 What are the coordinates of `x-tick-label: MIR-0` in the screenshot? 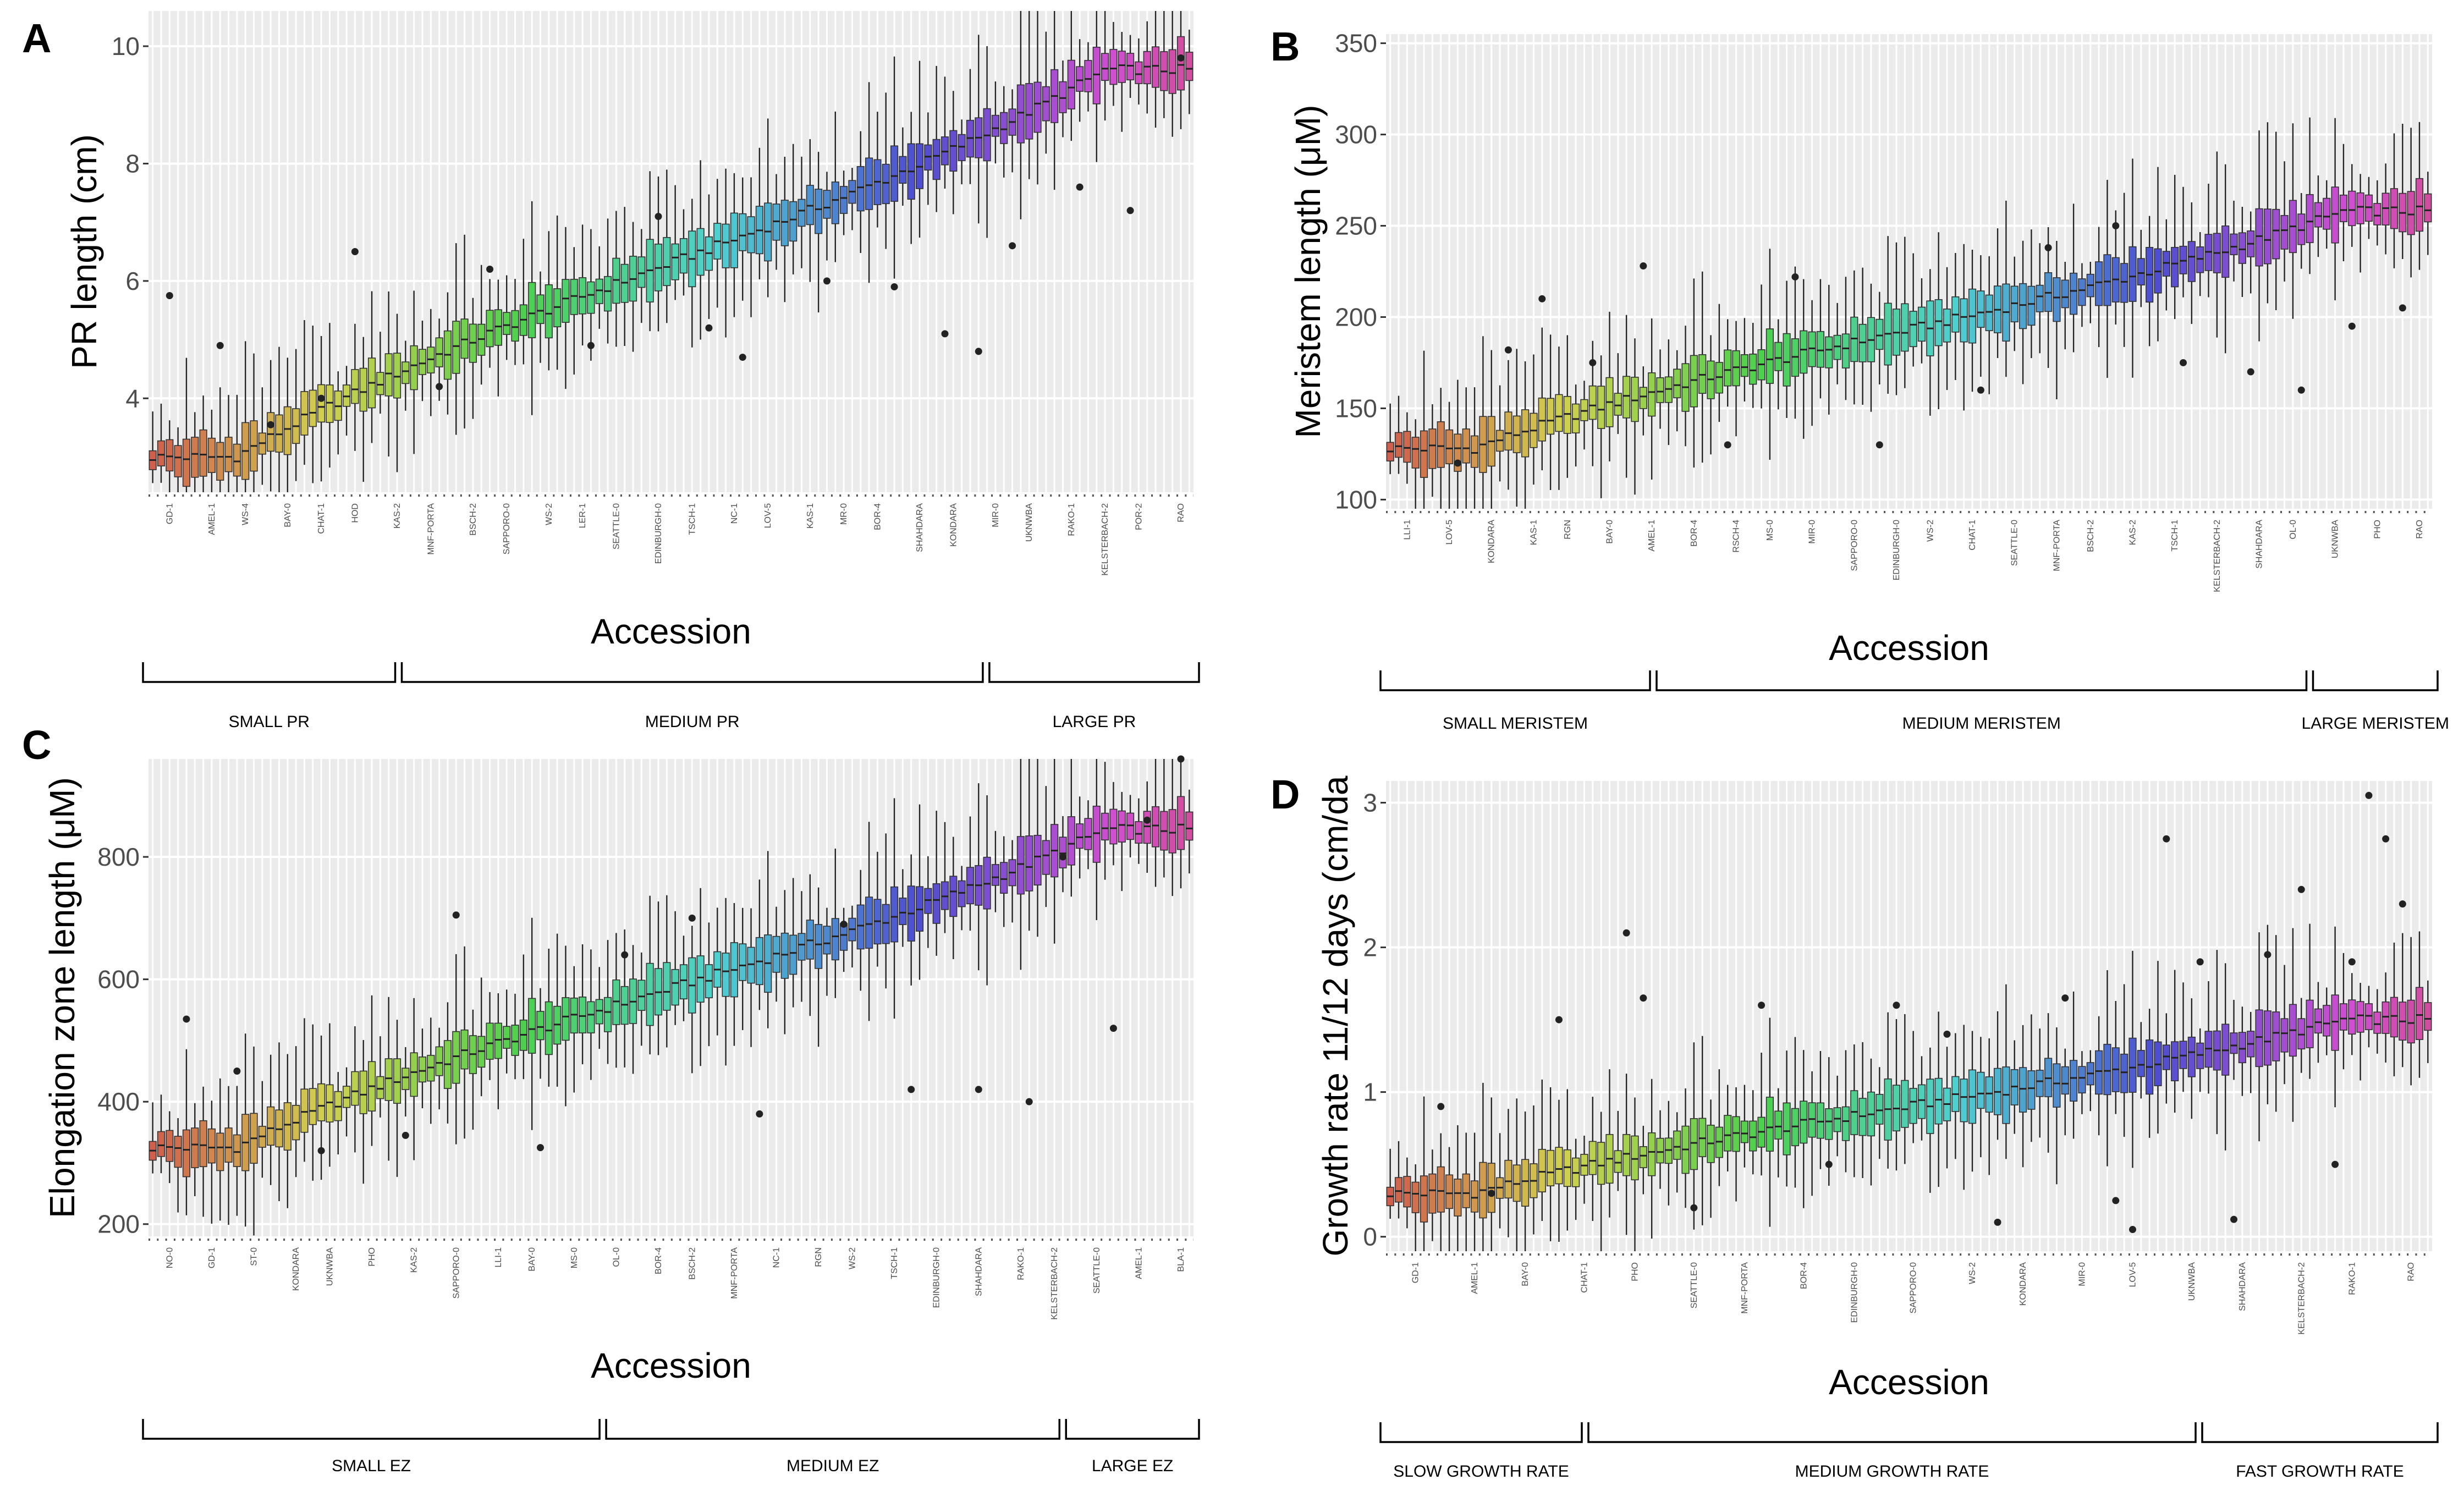 It's located at (2082, 1274).